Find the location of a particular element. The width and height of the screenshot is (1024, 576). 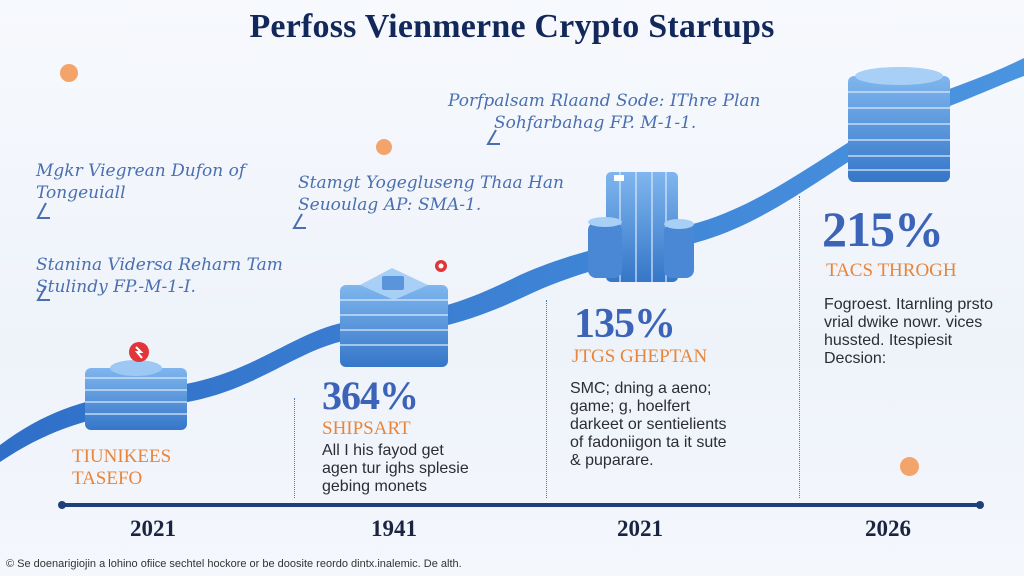

description-line: game; g, hoelfert is located at coordinates (630, 406).